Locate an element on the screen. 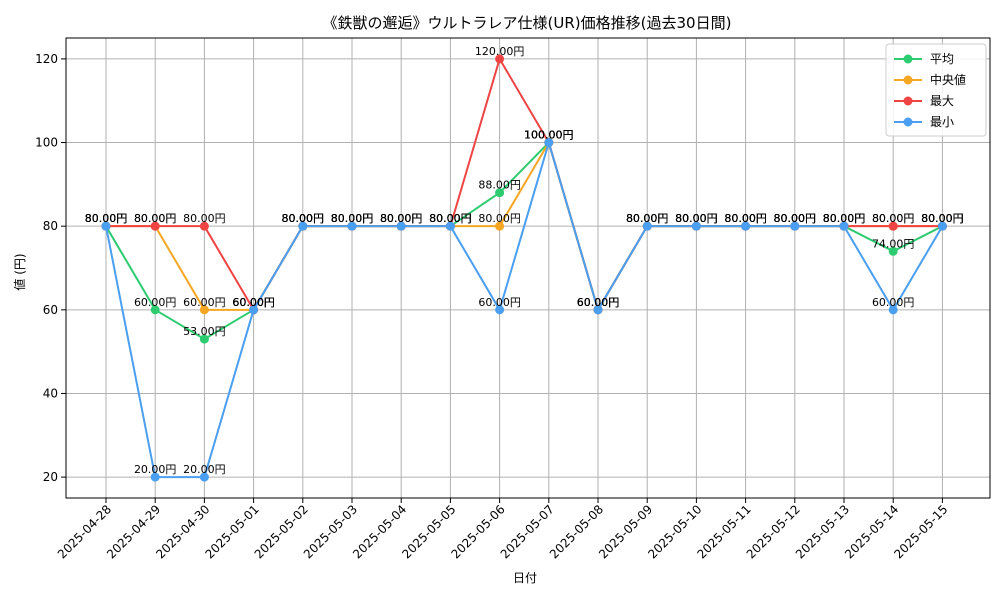 The height and width of the screenshot is (600, 1000). legend-item: 平均 is located at coordinates (924, 59).